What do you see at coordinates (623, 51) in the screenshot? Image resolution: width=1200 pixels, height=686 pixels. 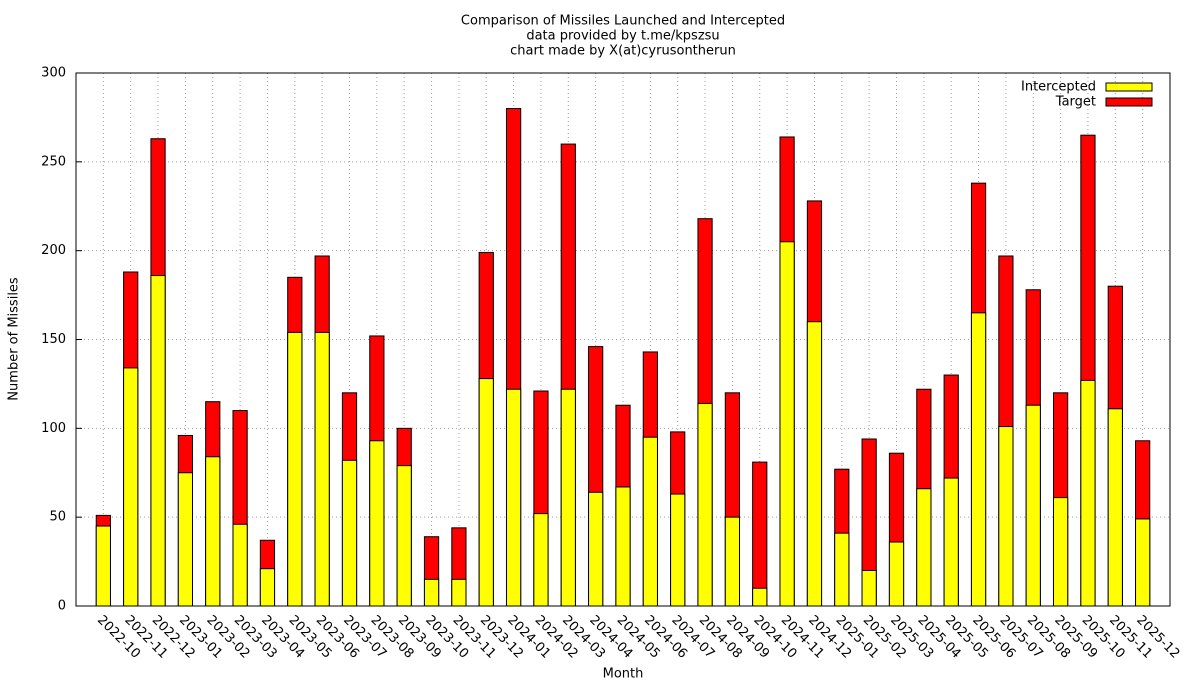 I see `chart-subtitle: chart made by X(at)cyrusontherun` at bounding box center [623, 51].